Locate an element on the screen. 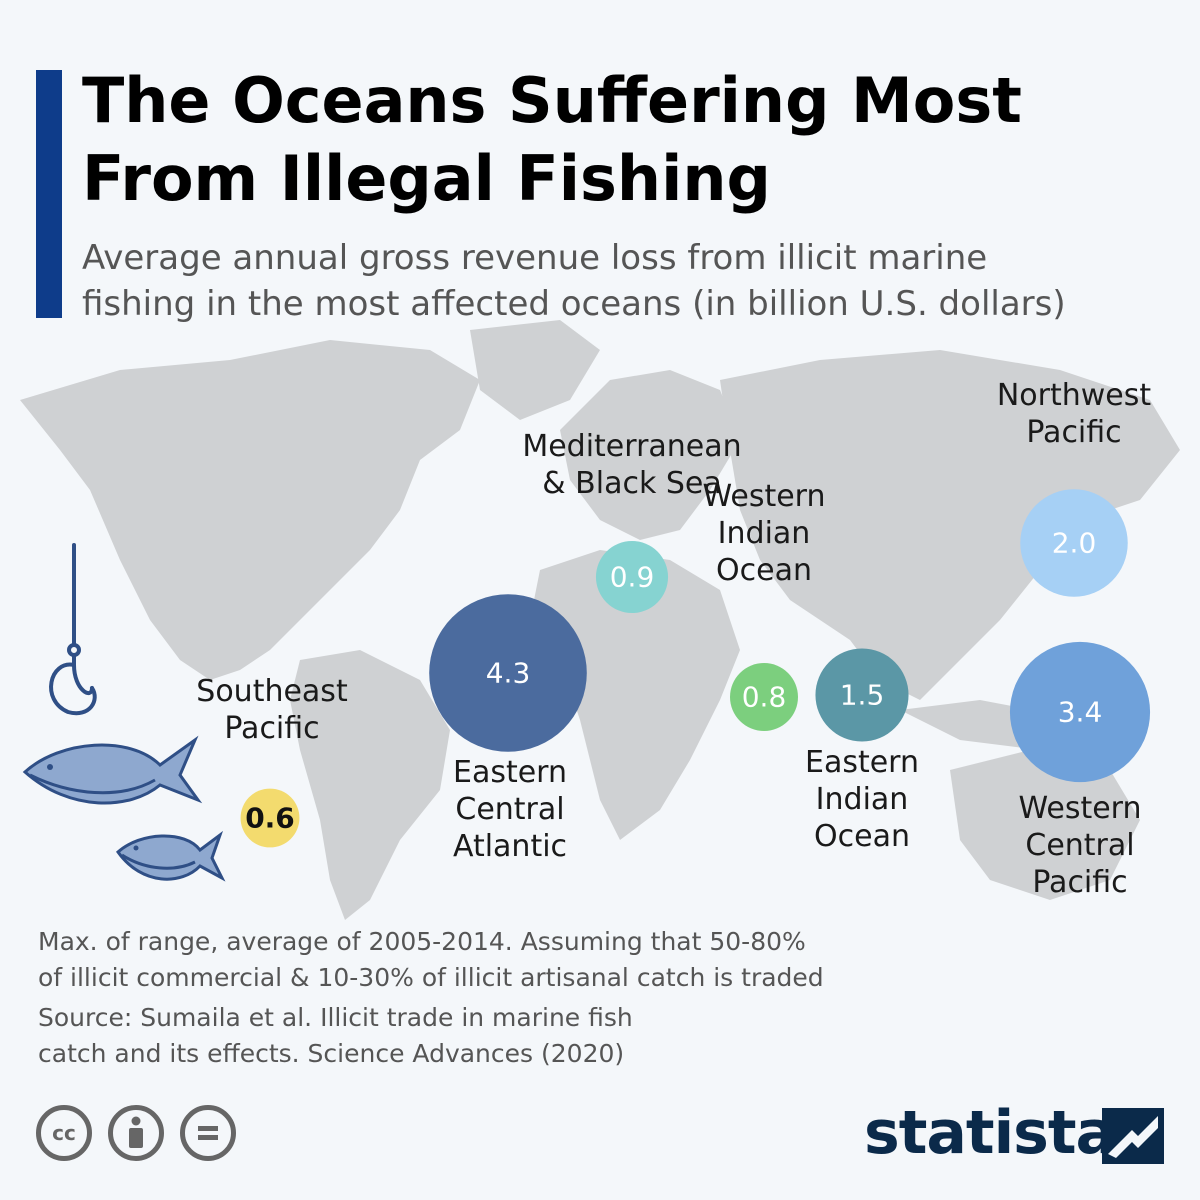 The height and width of the screenshot is (1200, 1200). region-label-1-1: Central is located at coordinates (509, 809).